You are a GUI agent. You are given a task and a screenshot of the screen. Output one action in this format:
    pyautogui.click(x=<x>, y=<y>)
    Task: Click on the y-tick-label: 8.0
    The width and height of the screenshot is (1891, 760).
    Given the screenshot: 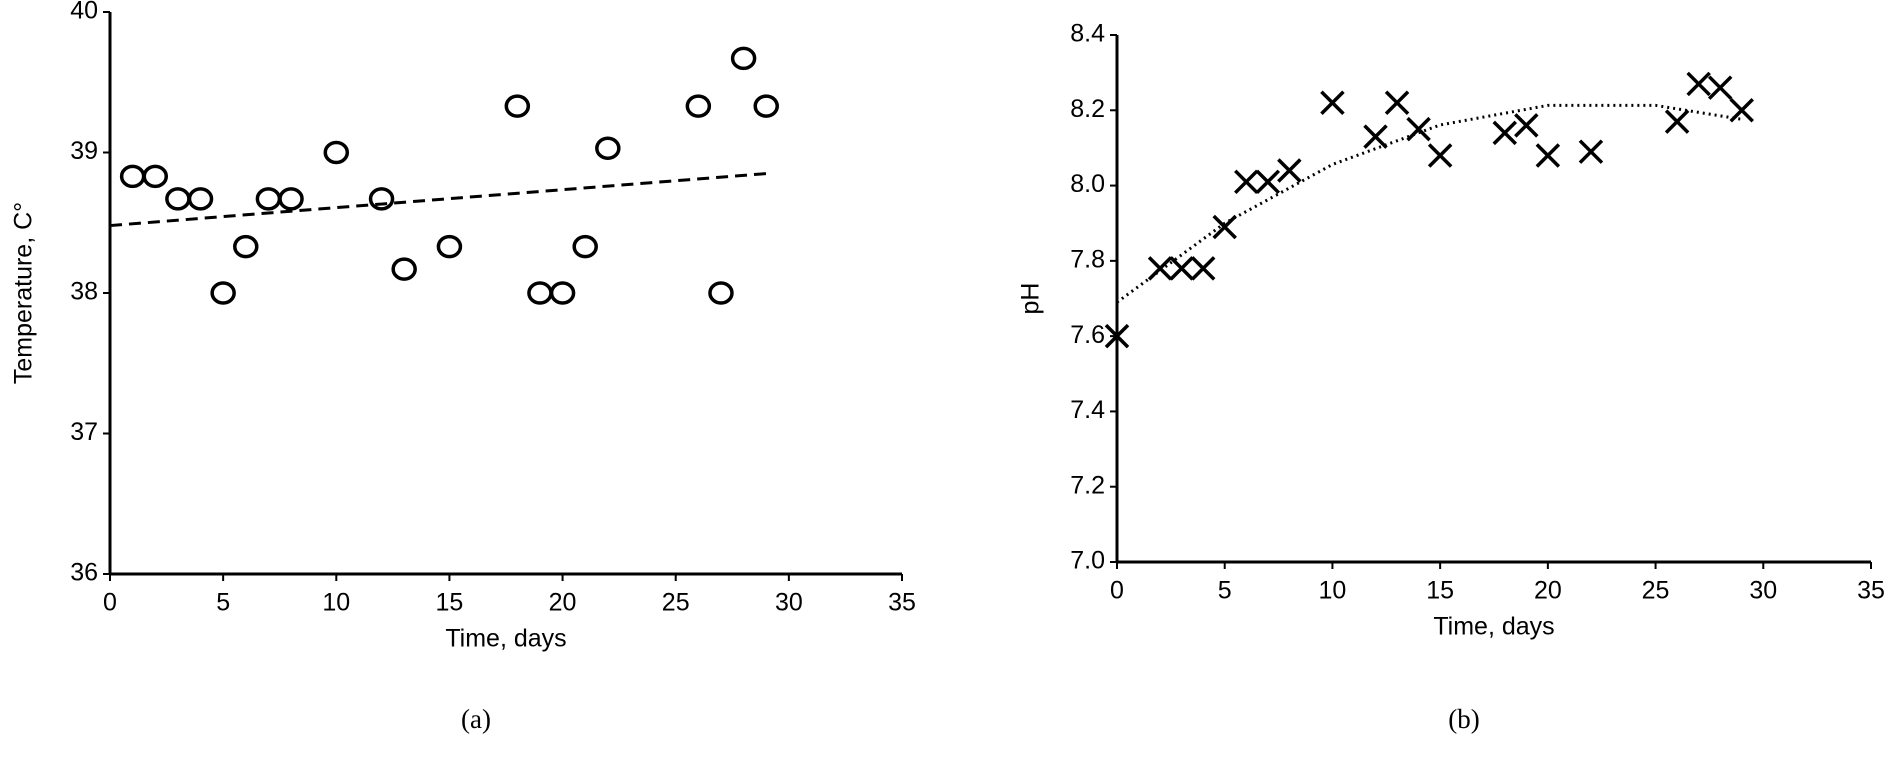 What is the action you would take?
    pyautogui.click(x=1087, y=184)
    